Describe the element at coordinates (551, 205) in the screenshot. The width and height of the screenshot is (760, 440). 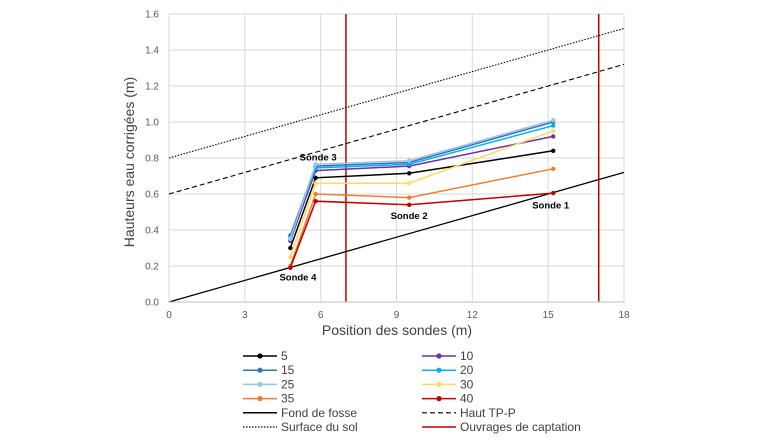
I see `sonde-label: Sonde 1` at that location.